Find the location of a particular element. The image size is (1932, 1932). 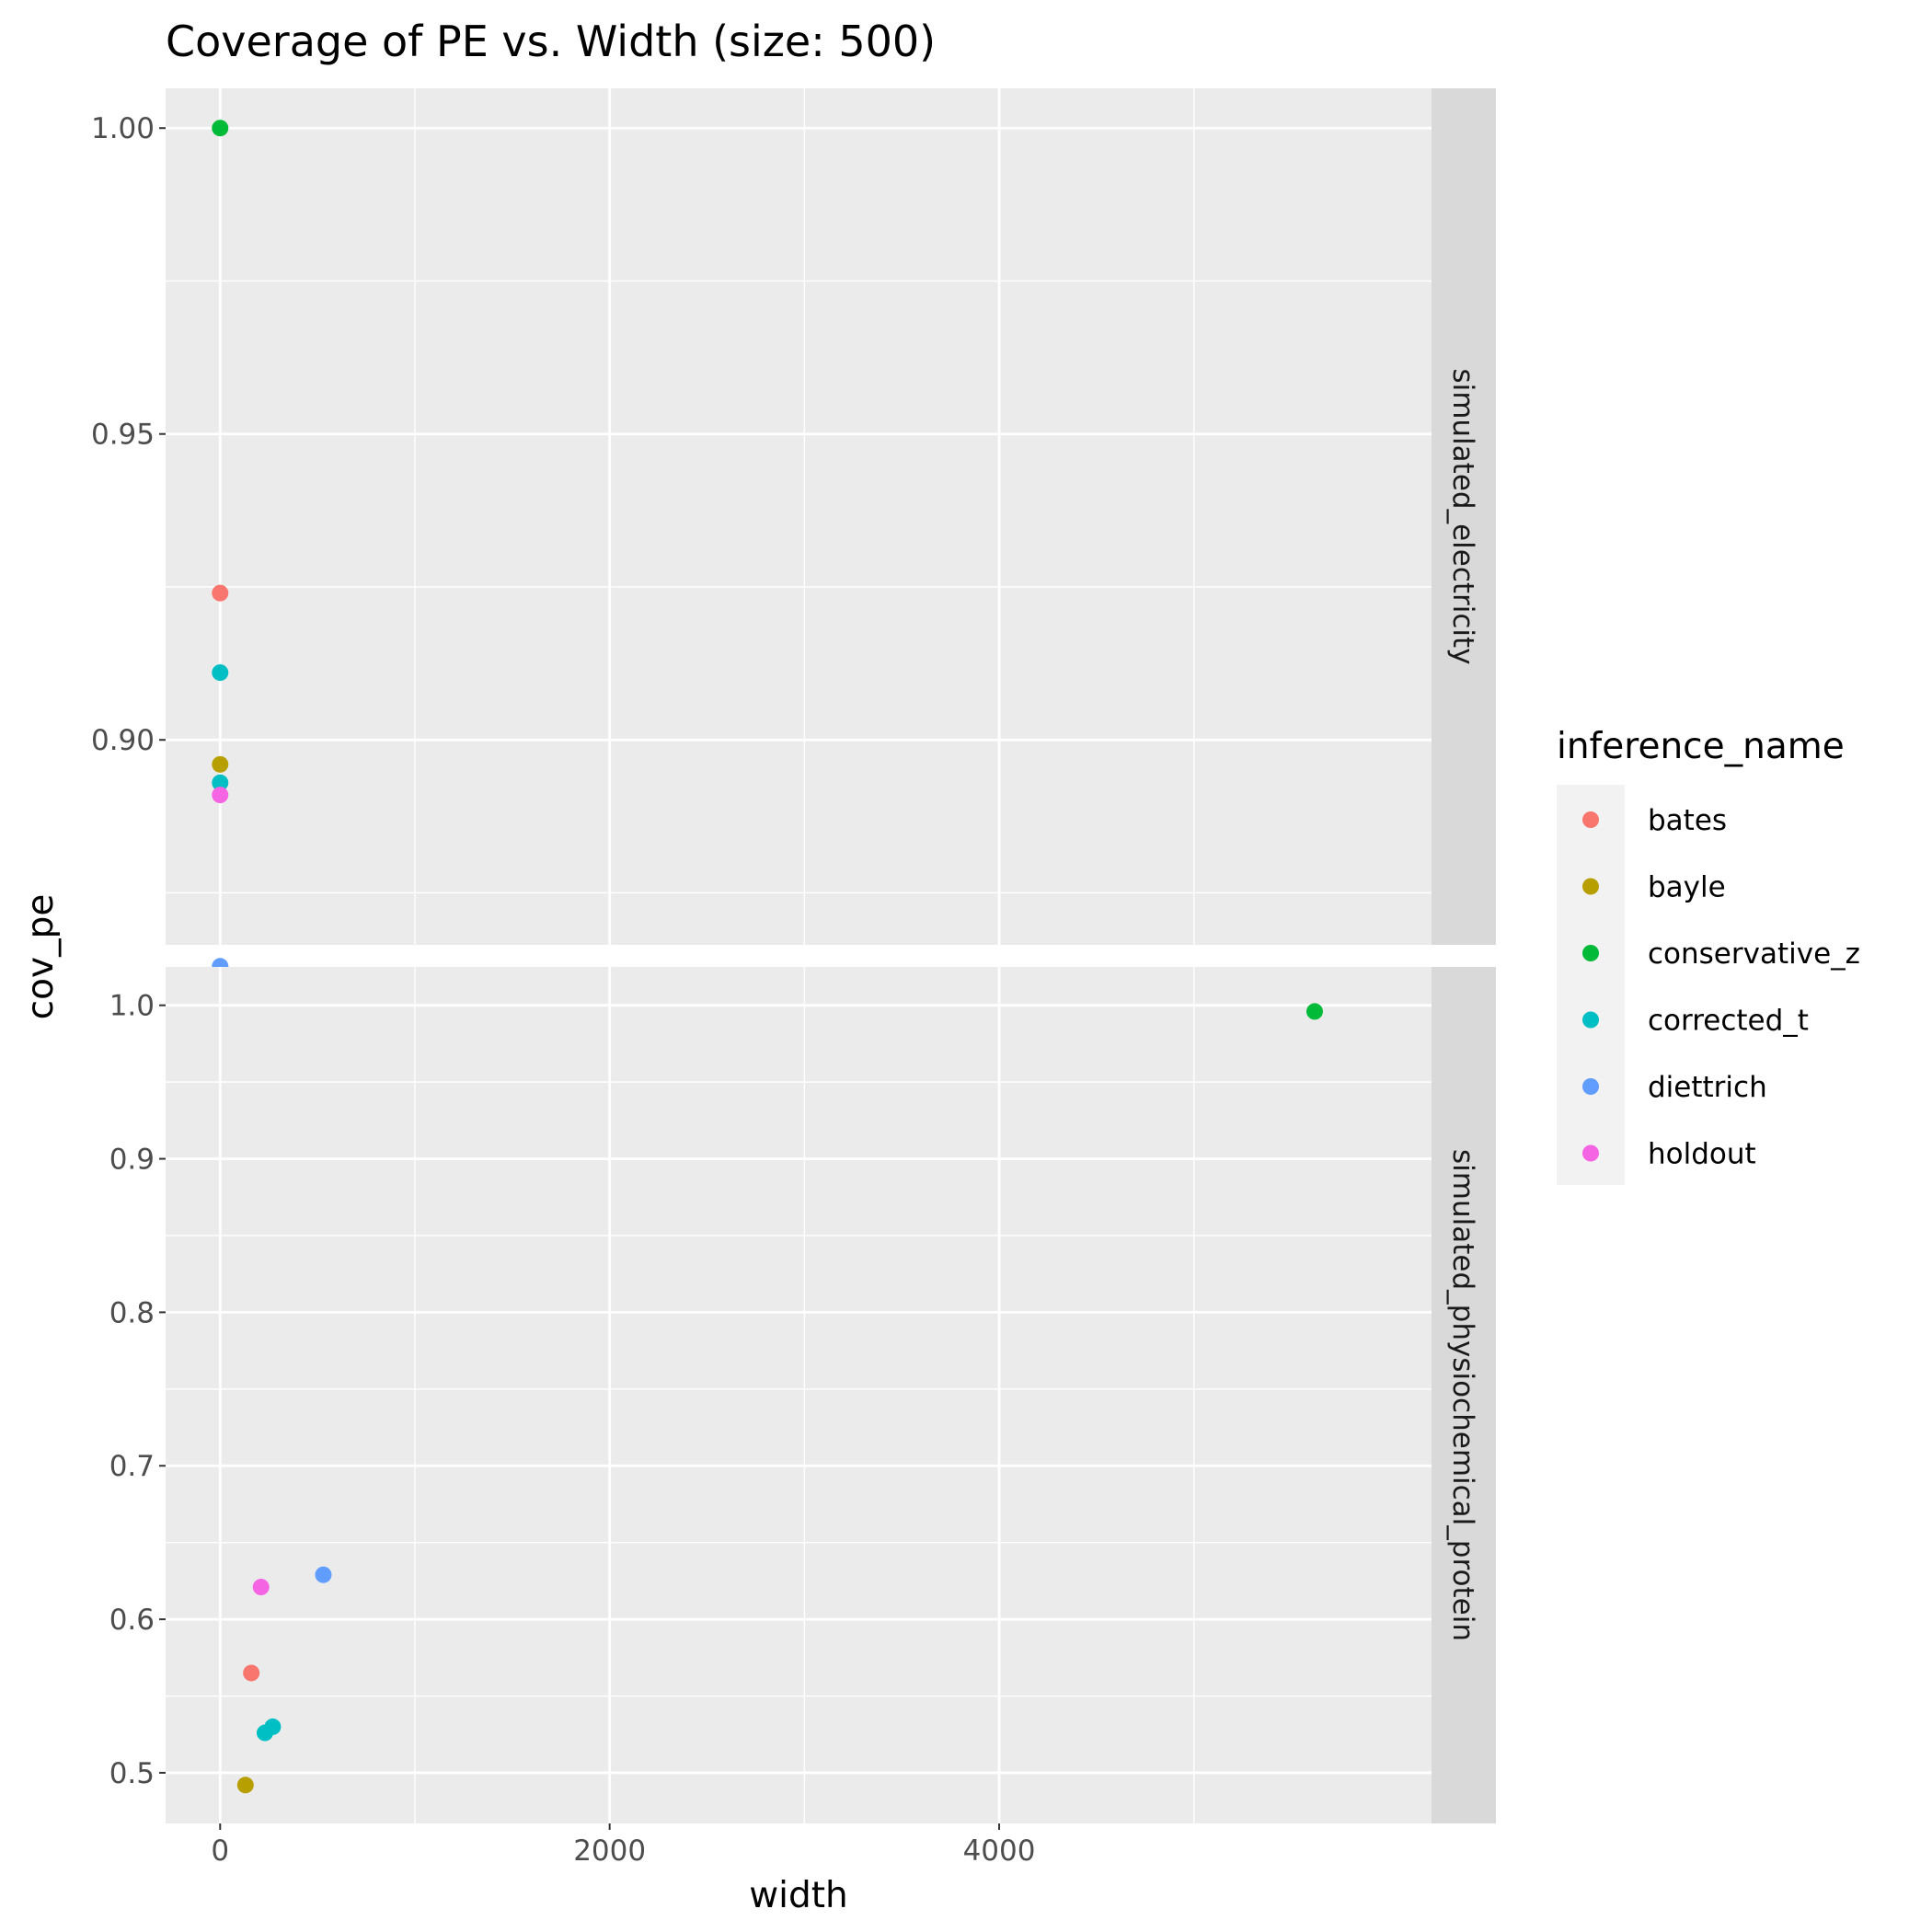

x-axis: 0 2000 4000 is located at coordinates (623, 1845).